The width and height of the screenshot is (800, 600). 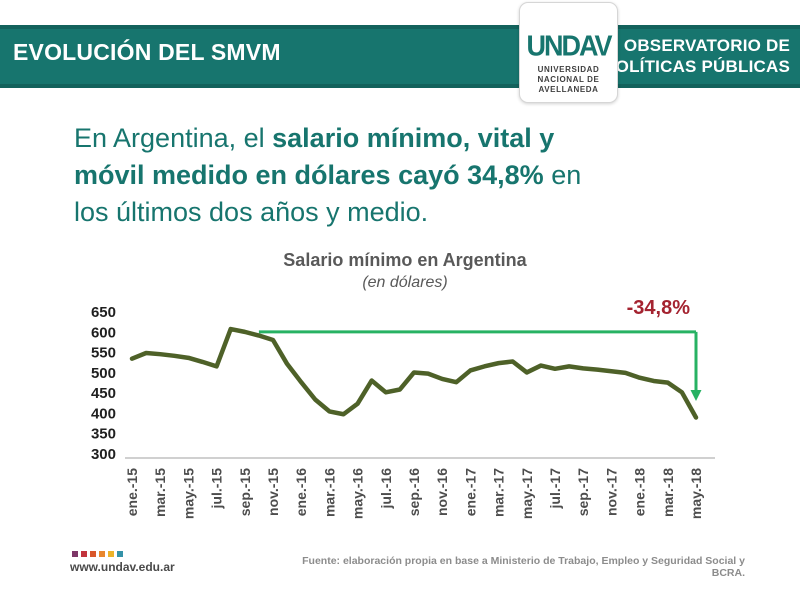 I want to click on svg-text: mar.-18, so click(x=668, y=492).